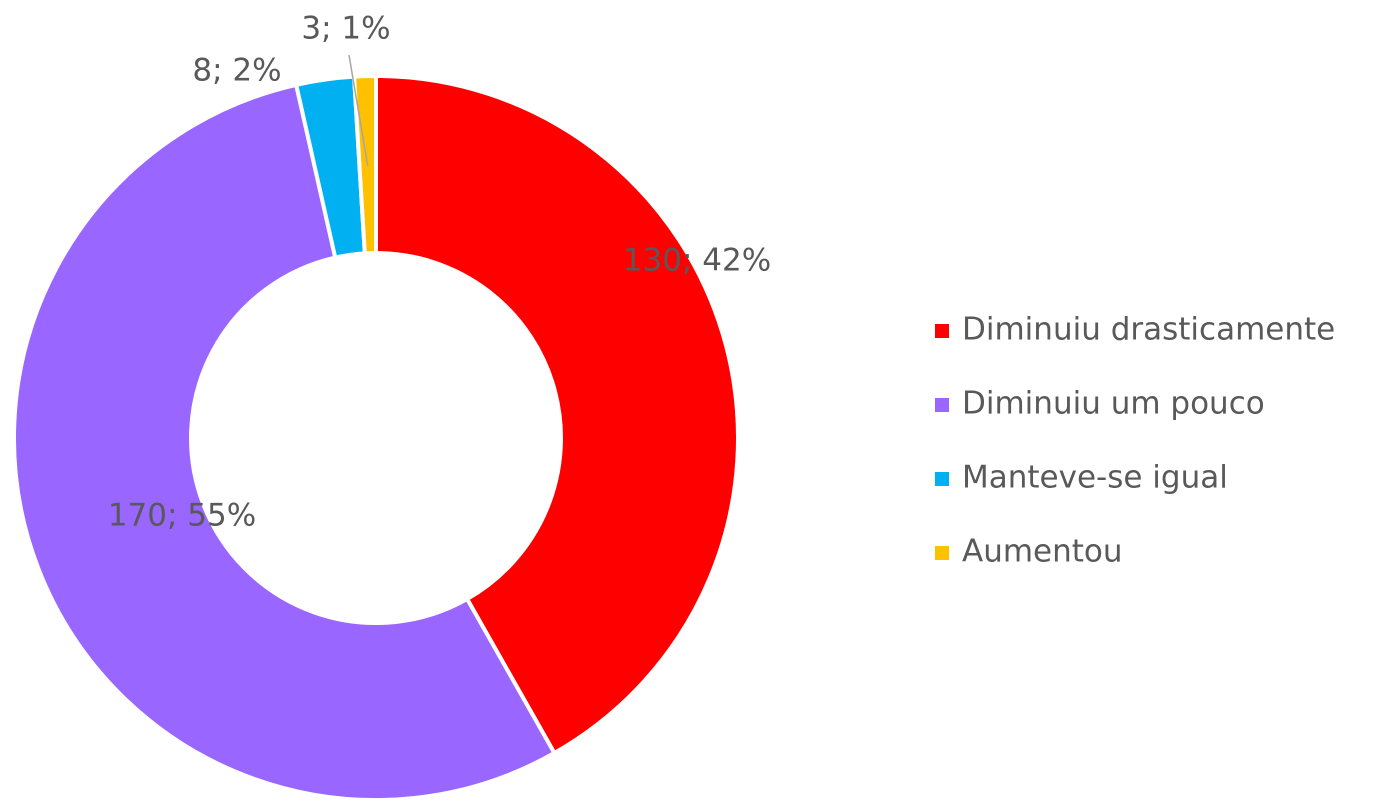  What do you see at coordinates (1113, 404) in the screenshot?
I see `legend-label: Diminuiu um pouco` at bounding box center [1113, 404].